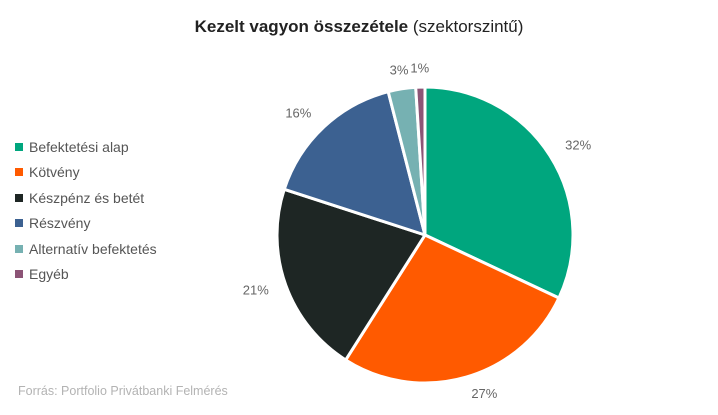 This screenshot has height=415, width=718. I want to click on source-note: Forrás: Portfolio Privátbanki Felmérés, so click(123, 391).